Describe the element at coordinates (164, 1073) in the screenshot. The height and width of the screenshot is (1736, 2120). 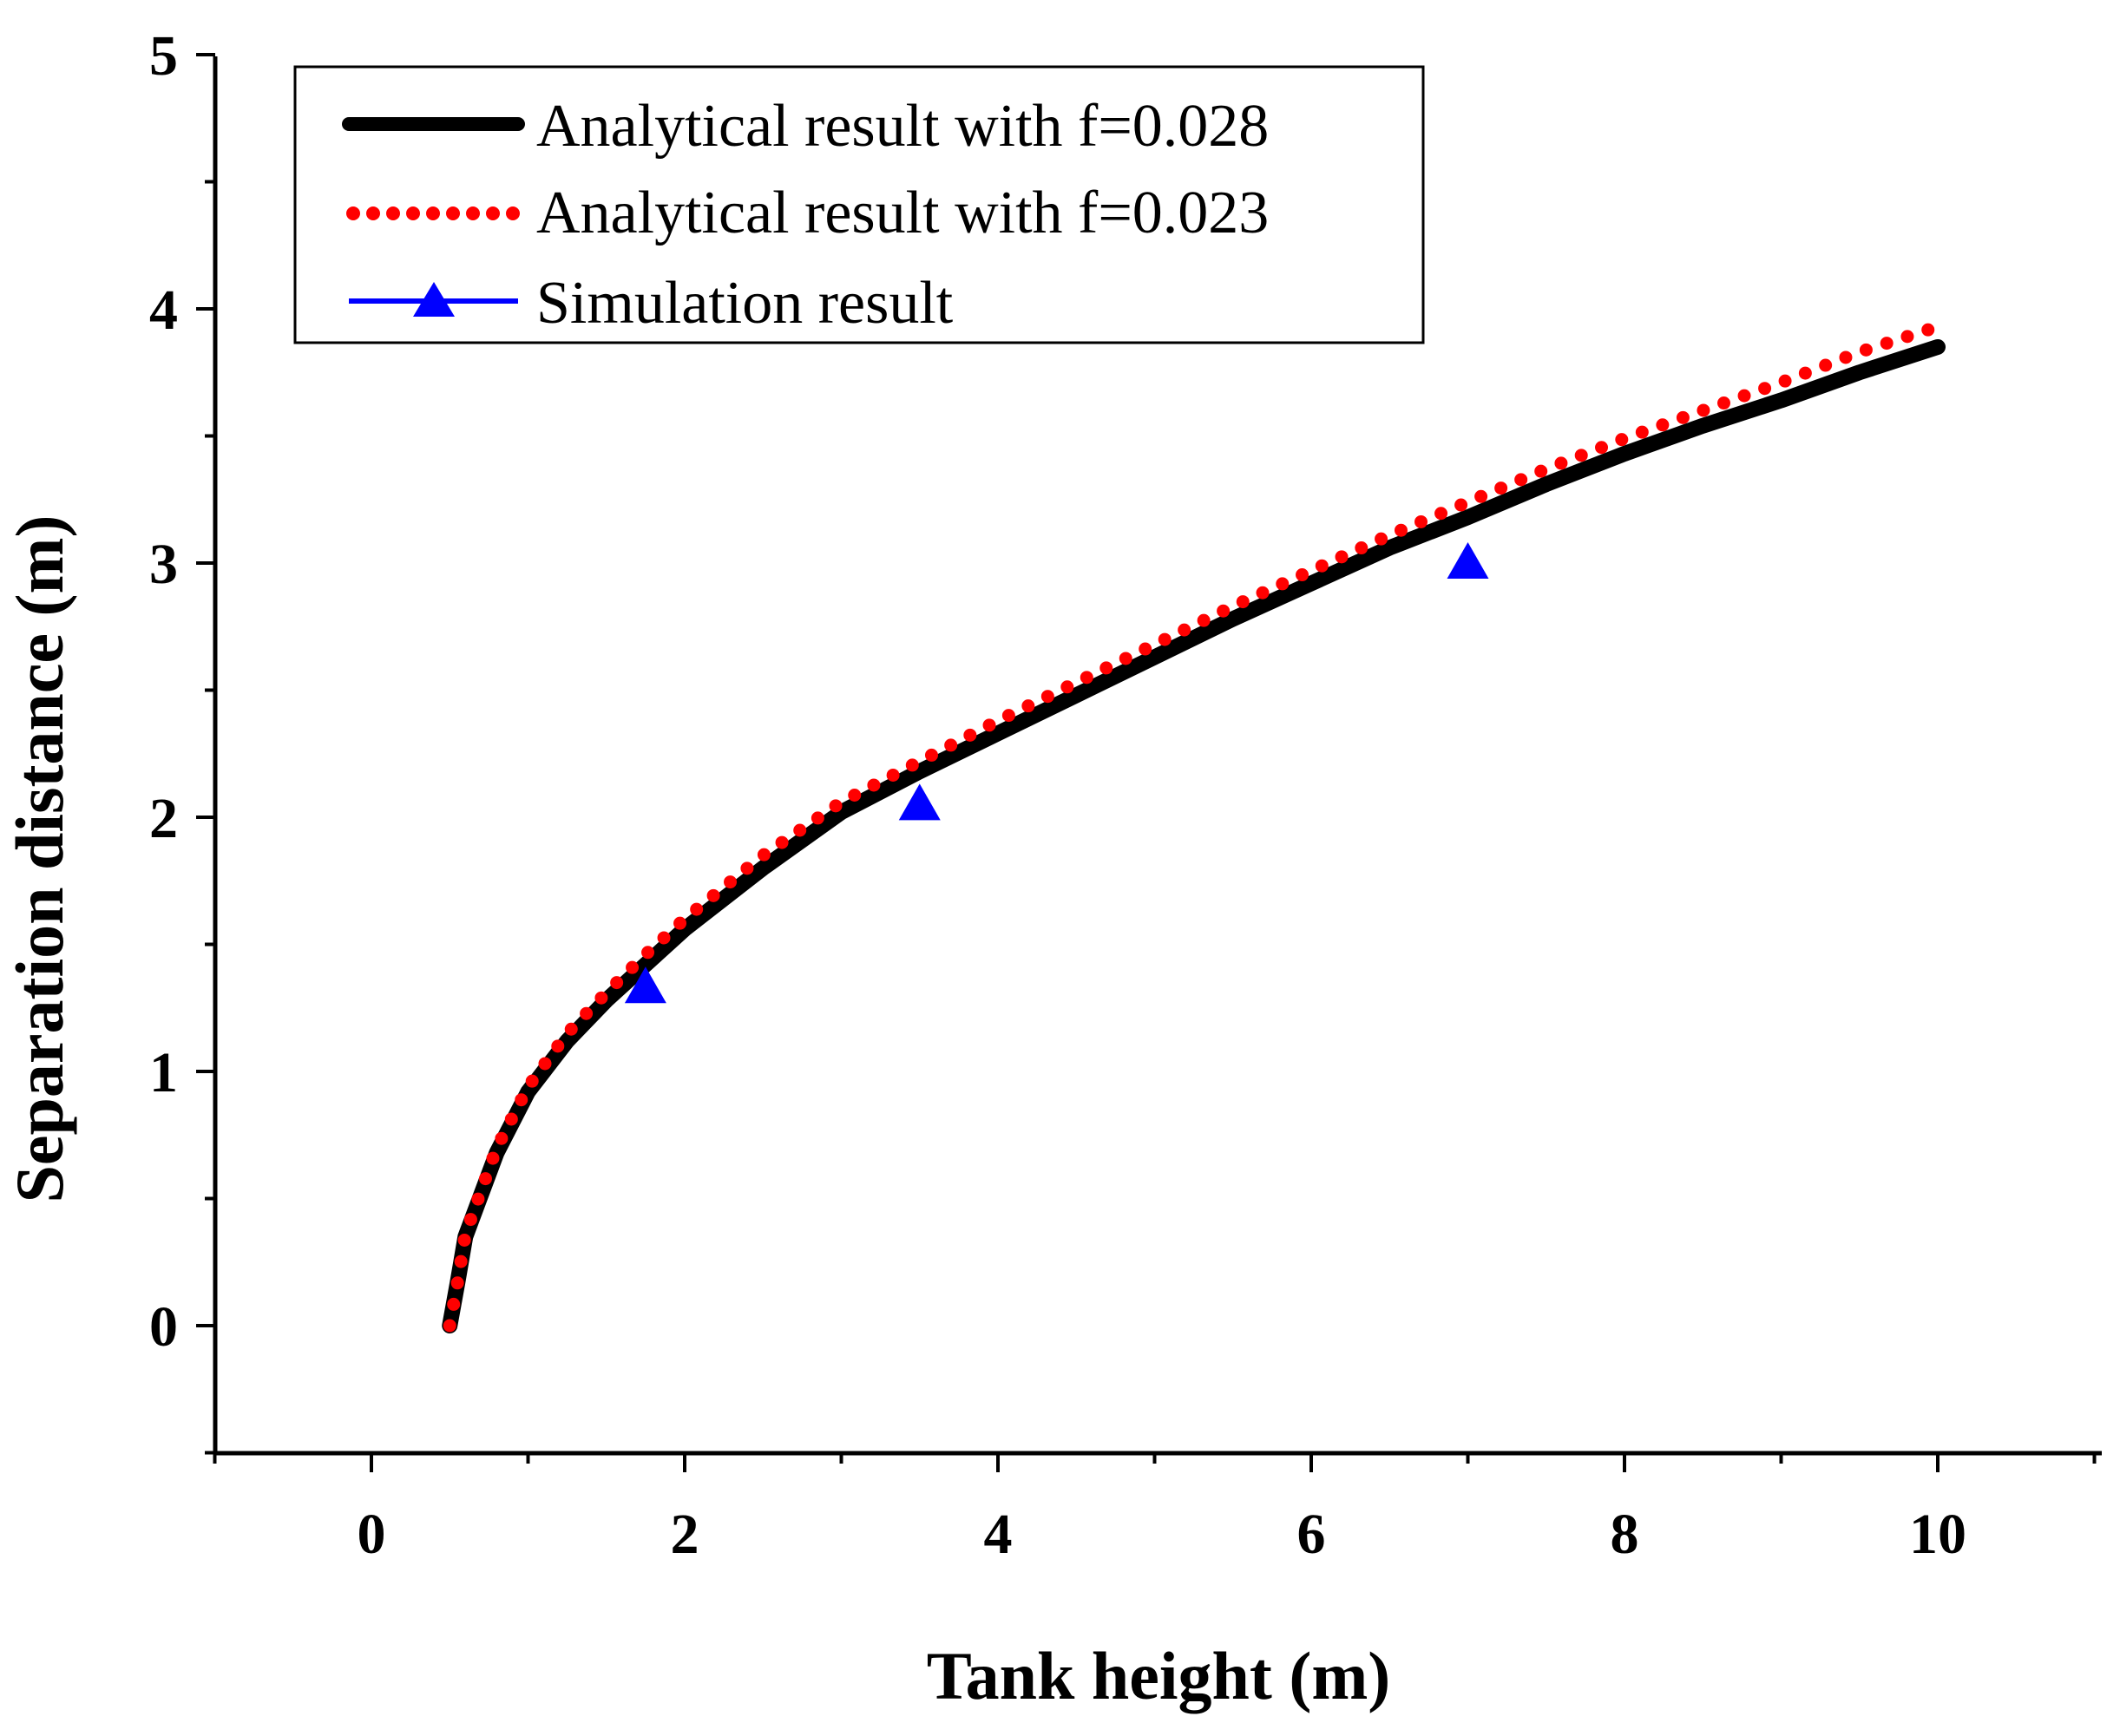
I see `y-tick-label: 1` at that location.